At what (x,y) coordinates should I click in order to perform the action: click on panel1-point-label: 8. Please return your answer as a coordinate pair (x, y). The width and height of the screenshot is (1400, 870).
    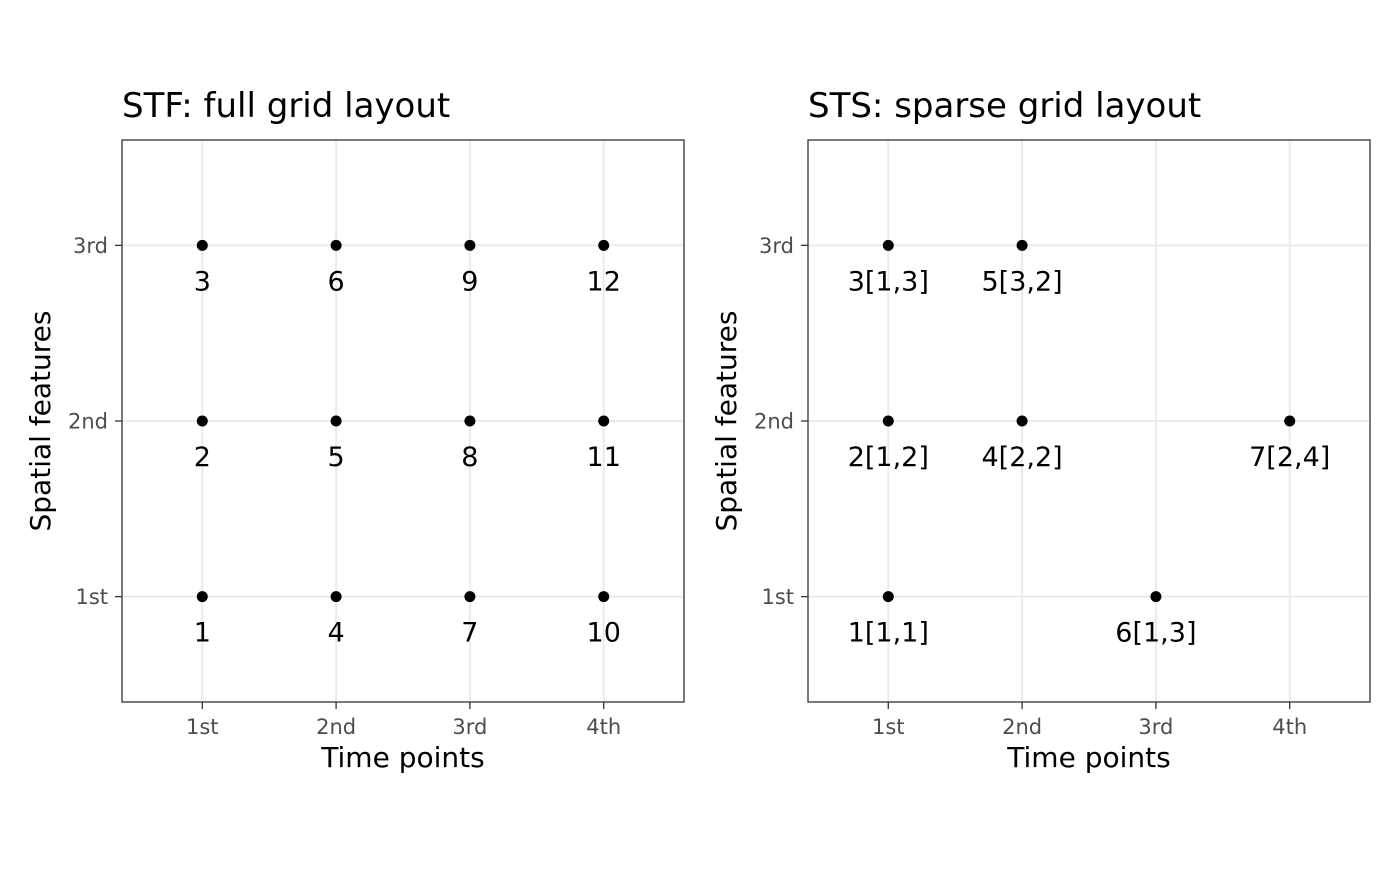
    Looking at the image, I should click on (469, 457).